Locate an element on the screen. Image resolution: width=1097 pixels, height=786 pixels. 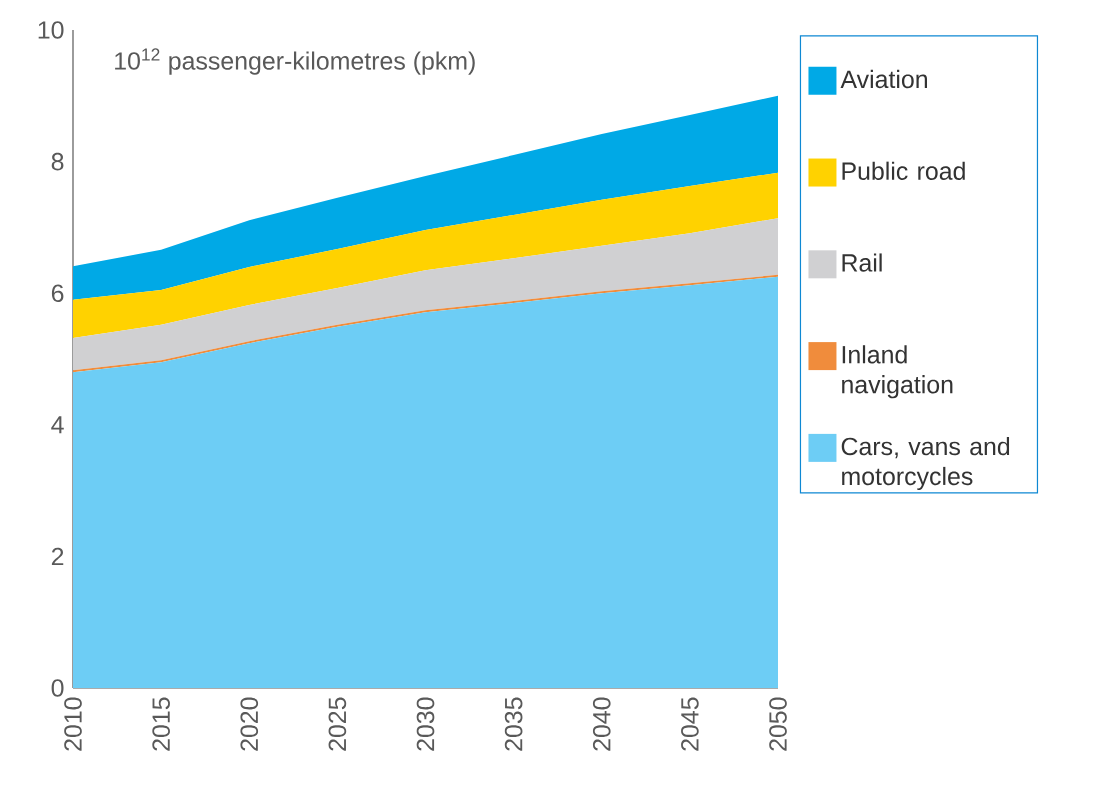
legend-label: Public road is located at coordinates (903, 170).